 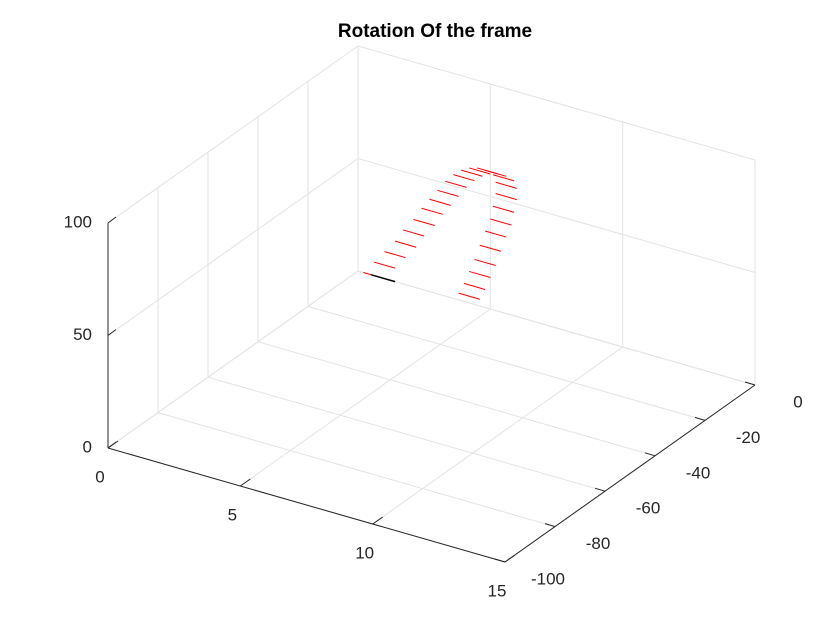 What do you see at coordinates (87, 446) in the screenshot?
I see `z-tick-label: 0` at bounding box center [87, 446].